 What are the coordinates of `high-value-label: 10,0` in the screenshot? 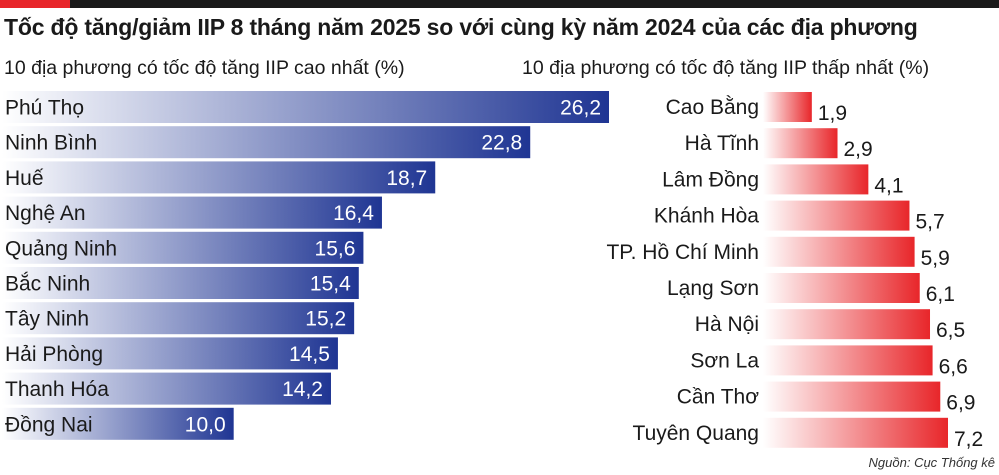 It's located at (205, 424).